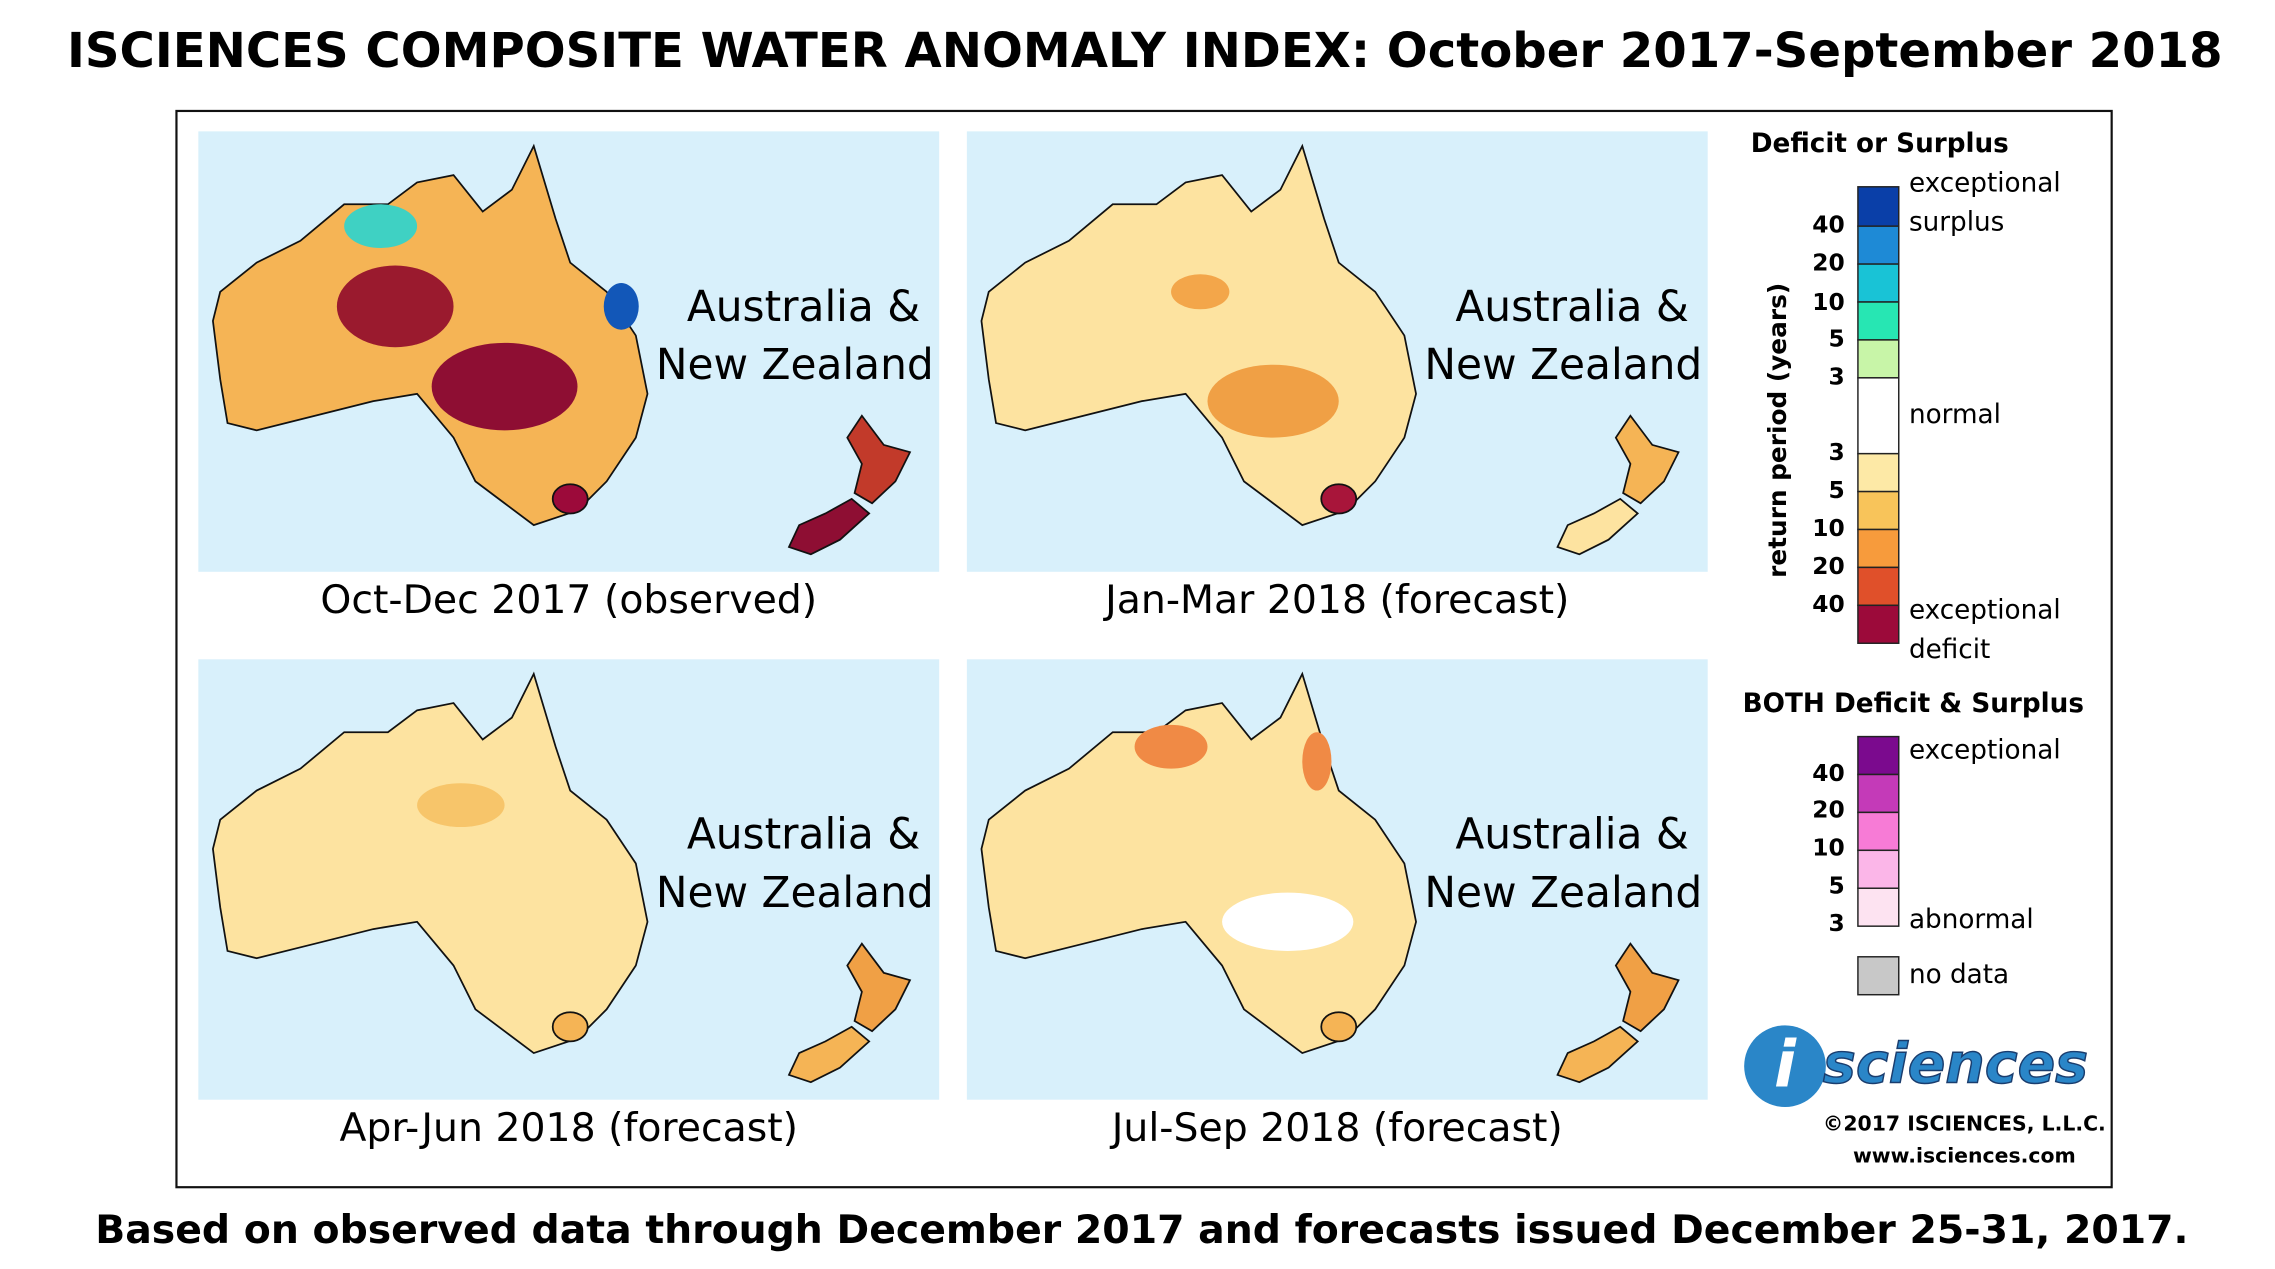 This screenshot has width=2275, height=1269. What do you see at coordinates (1336, 1128) in the screenshot?
I see `caption: Jul-Sep 2018 (forecast)` at bounding box center [1336, 1128].